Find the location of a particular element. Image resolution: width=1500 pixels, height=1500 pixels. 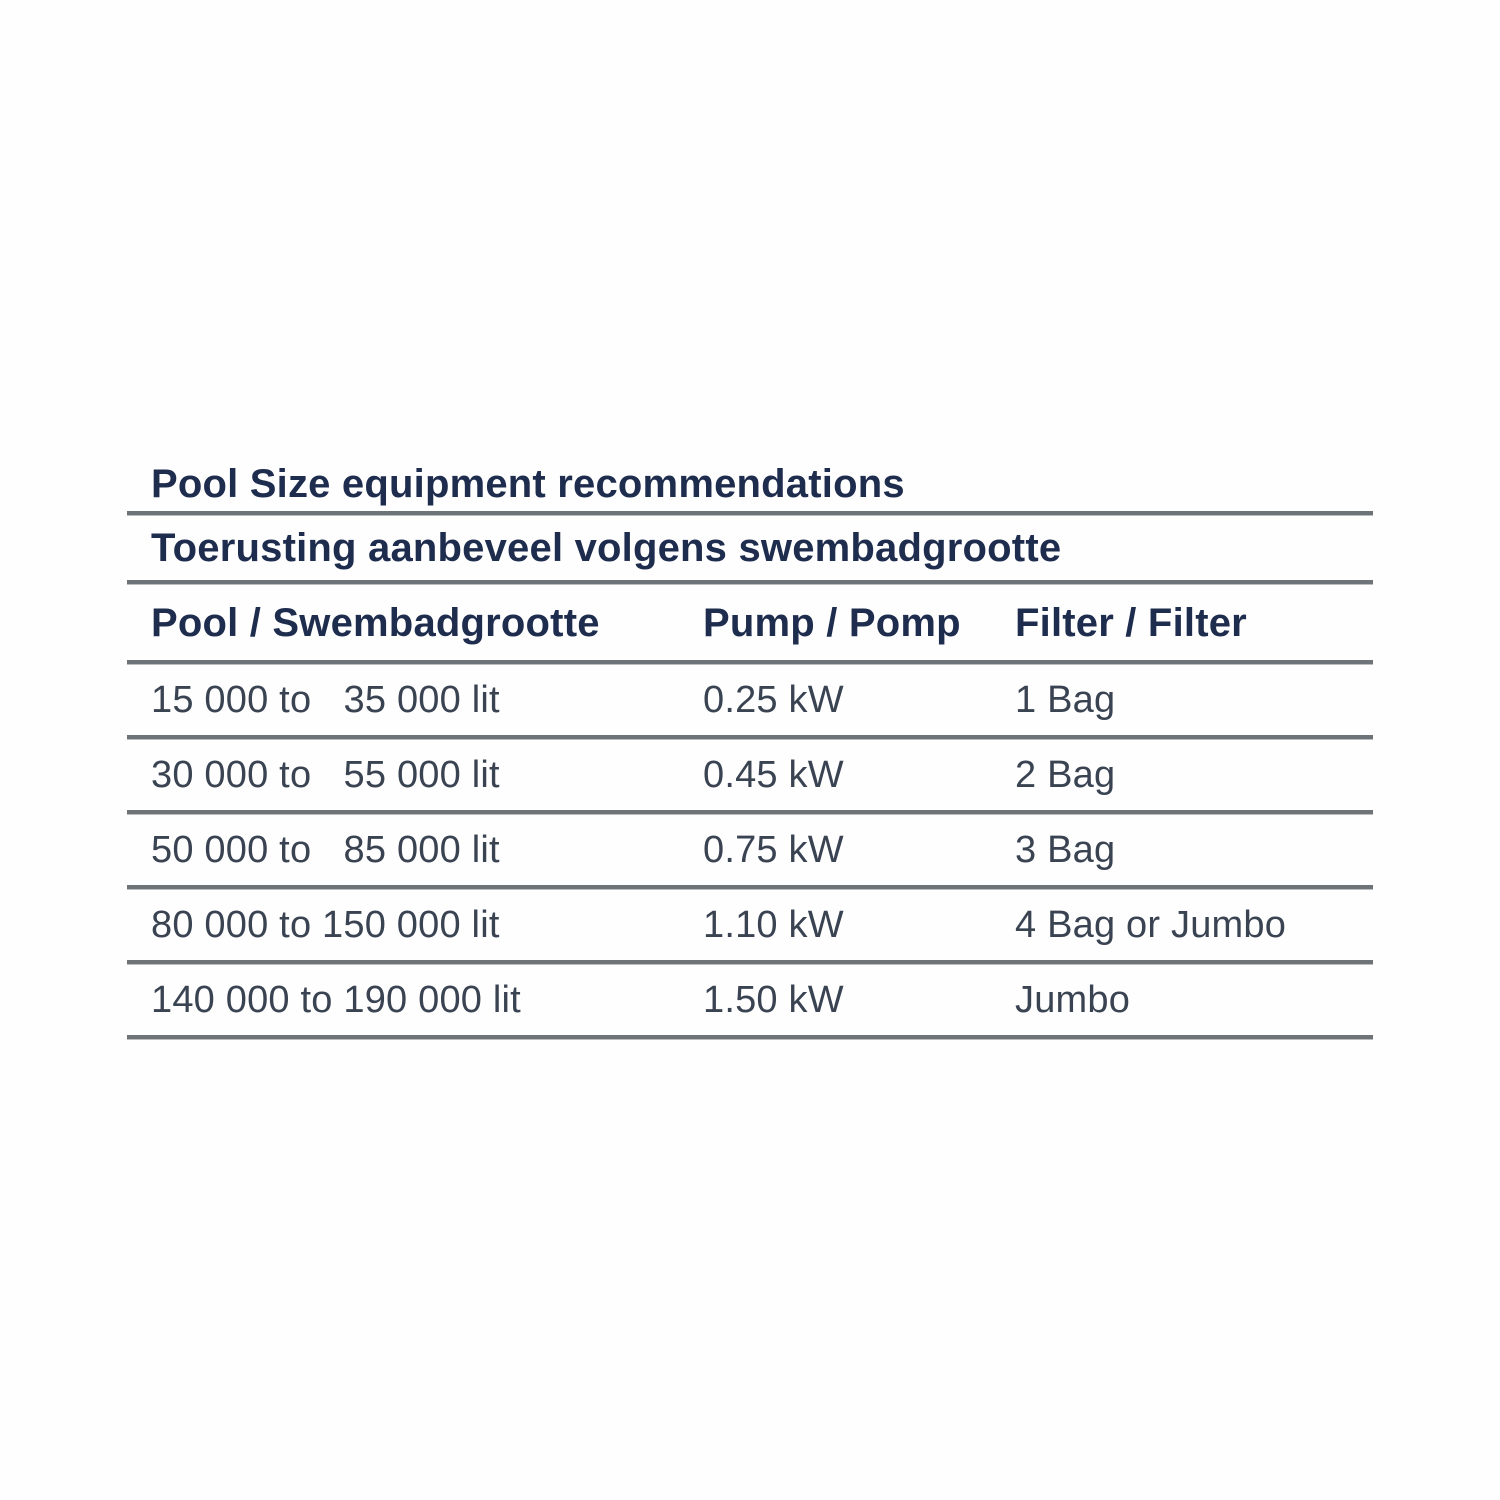

table-title-english: Pool Size equipment recommendations is located at coordinates (528, 483).